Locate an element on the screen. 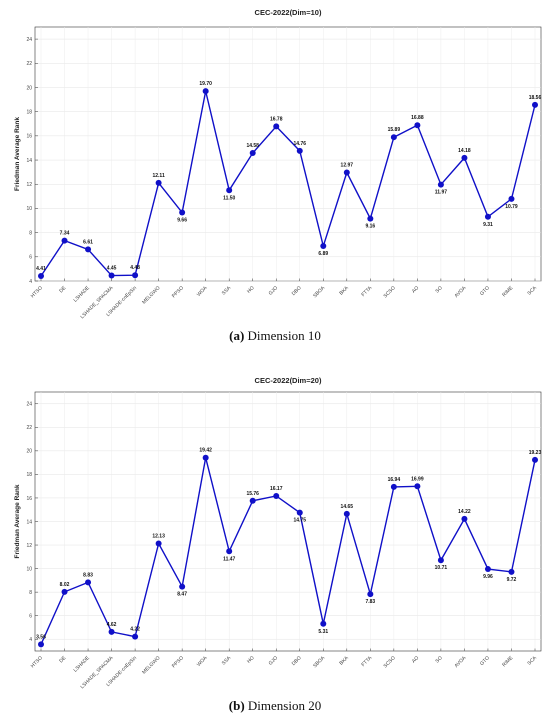 The height and width of the screenshot is (722, 550). y-tick-label: 8 is located at coordinates (30, 593).